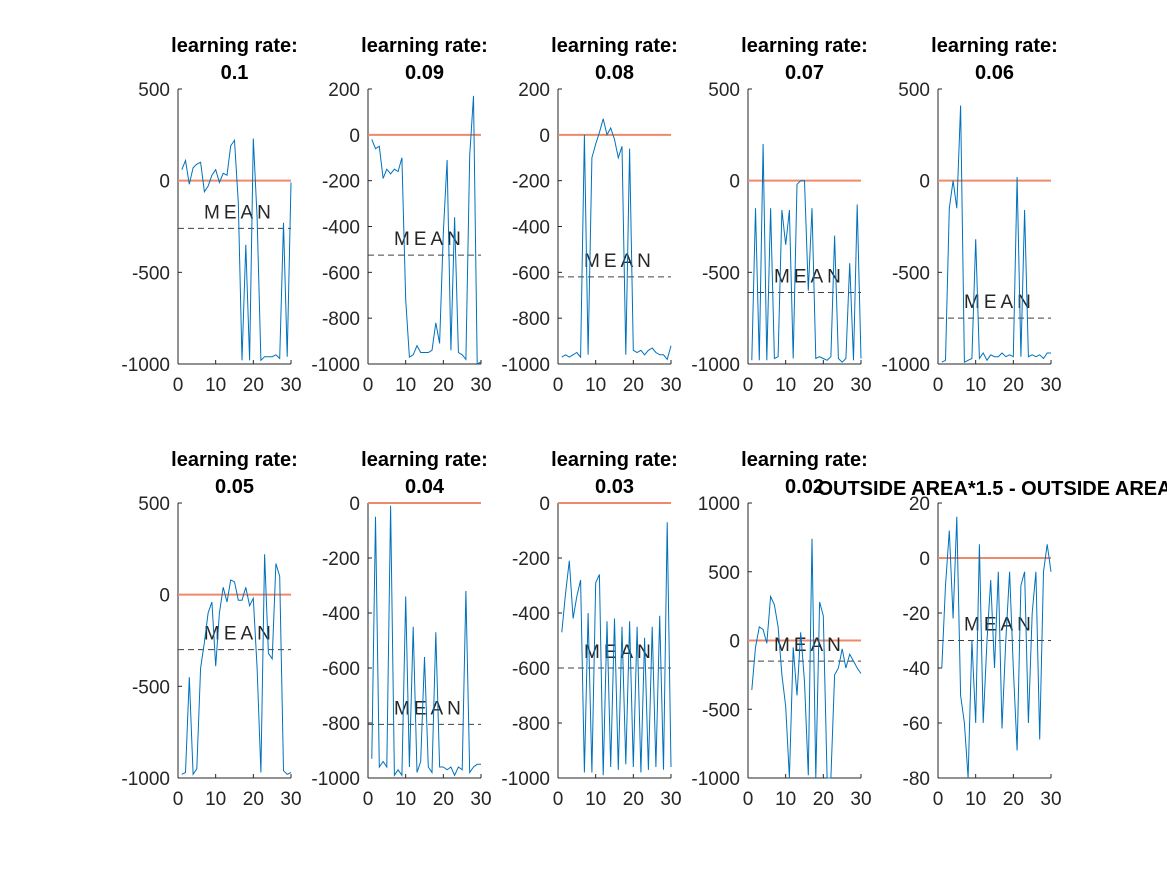 The width and height of the screenshot is (1167, 875). Describe the element at coordinates (916, 779) in the screenshot. I see `y-tick-label: -80` at that location.